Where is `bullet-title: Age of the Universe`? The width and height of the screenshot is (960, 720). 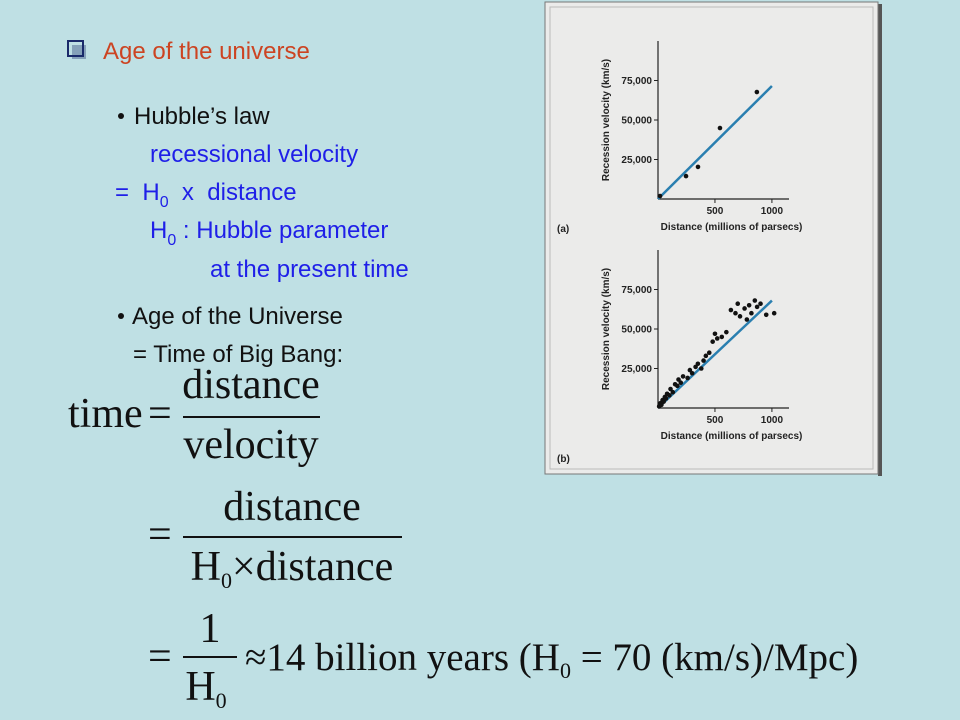 bullet-title: Age of the Universe is located at coordinates (237, 316).